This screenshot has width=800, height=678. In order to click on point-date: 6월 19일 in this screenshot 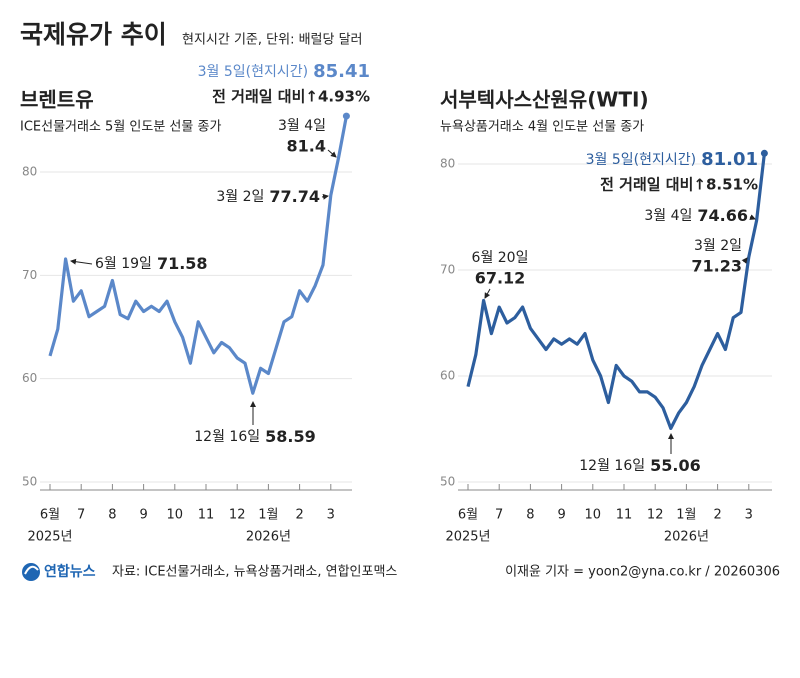, I will do `click(123, 264)`.